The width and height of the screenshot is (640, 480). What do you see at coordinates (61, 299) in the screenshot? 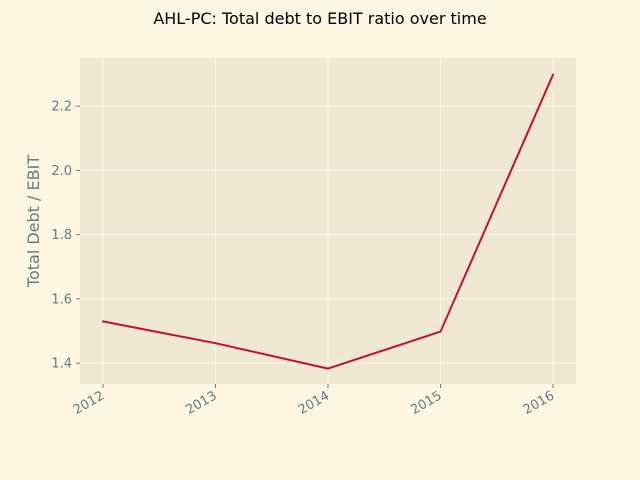
I see `y-tick-label: 1.6` at bounding box center [61, 299].